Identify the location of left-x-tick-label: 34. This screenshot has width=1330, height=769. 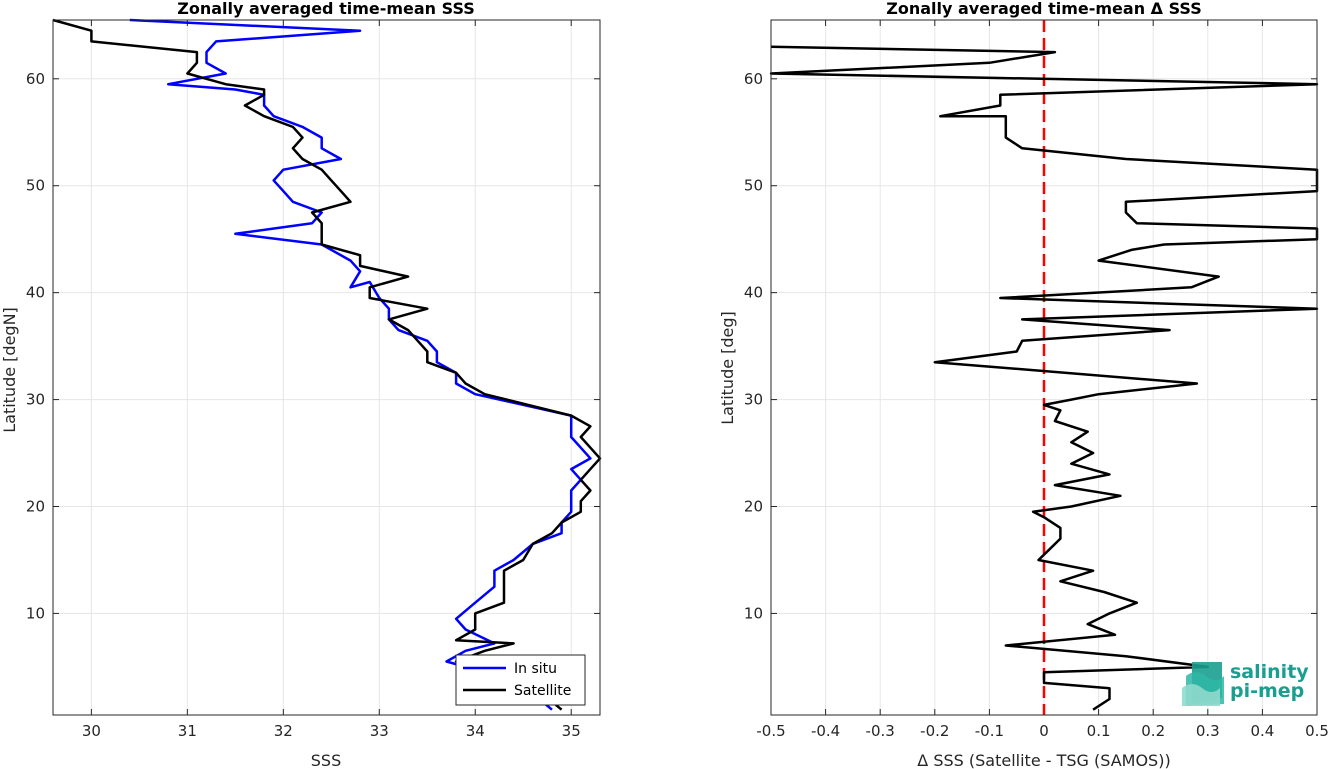
(475, 731).